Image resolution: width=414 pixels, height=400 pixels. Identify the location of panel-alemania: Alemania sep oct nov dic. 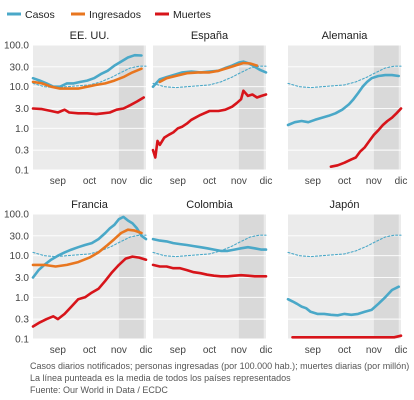
(347, 108).